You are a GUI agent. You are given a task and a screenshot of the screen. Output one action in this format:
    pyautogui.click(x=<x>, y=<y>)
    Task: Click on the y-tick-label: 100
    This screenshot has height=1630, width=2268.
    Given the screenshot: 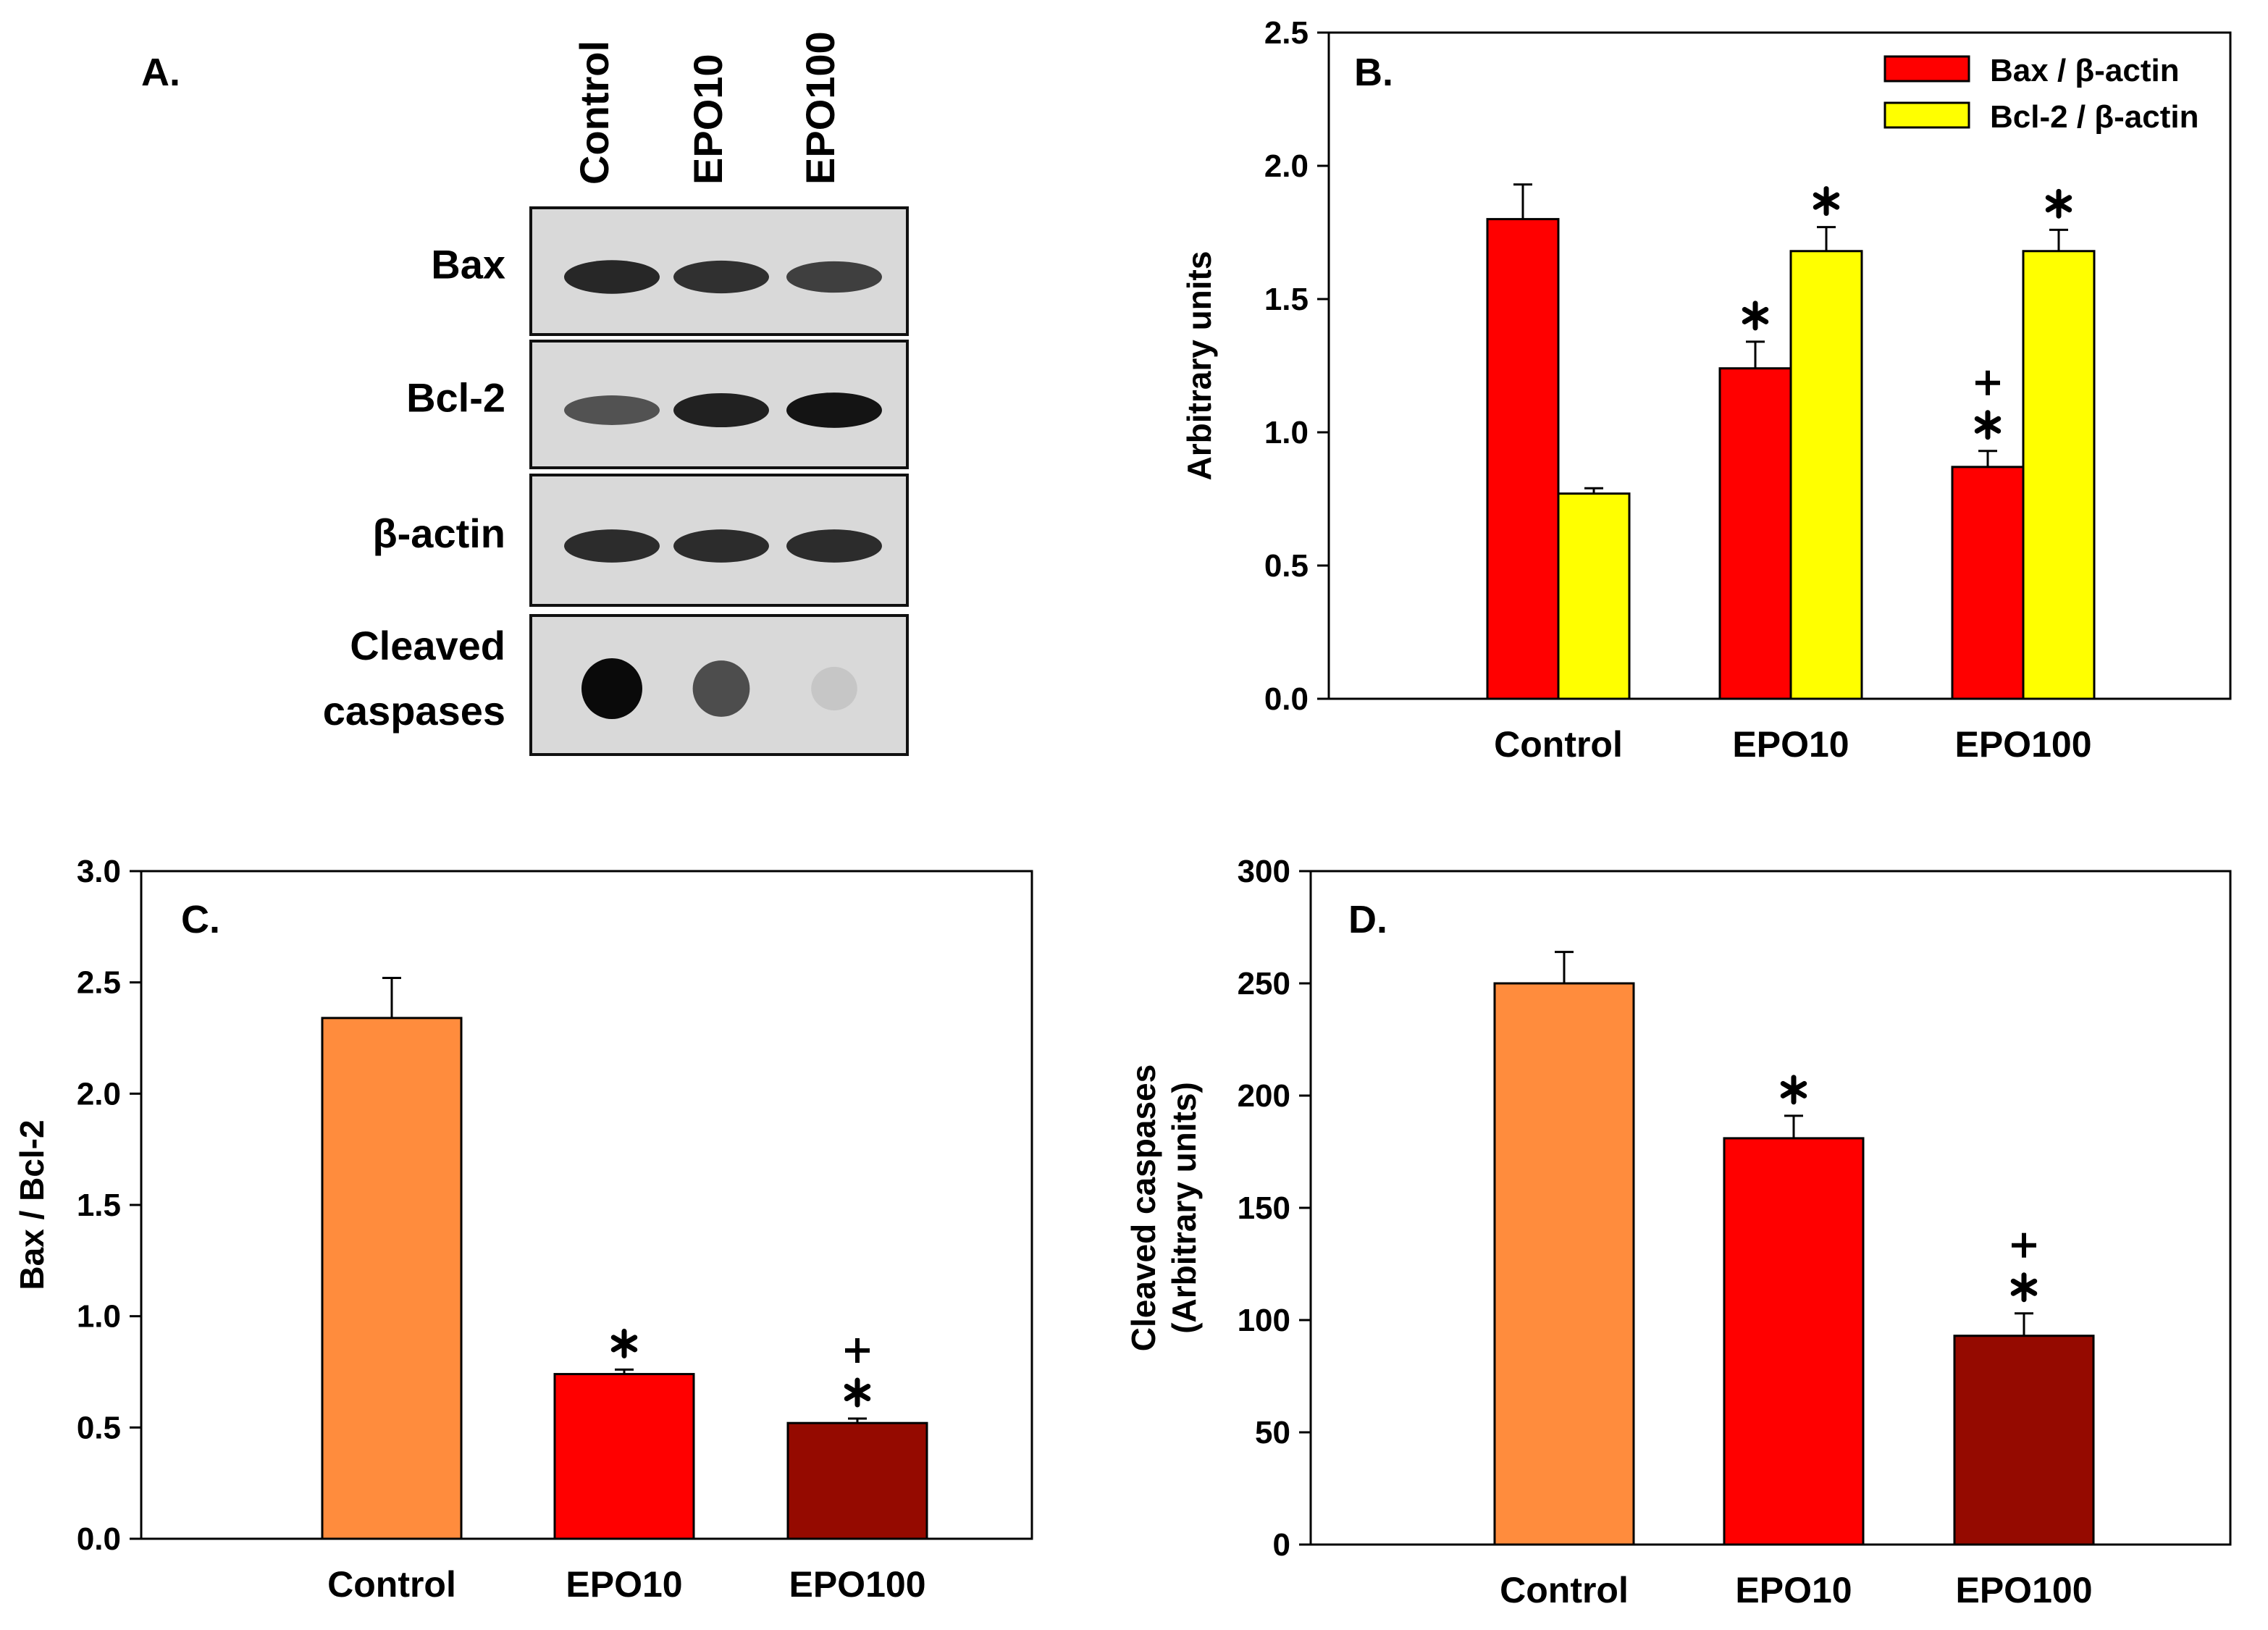 What is the action you would take?
    pyautogui.click(x=1264, y=1320)
    